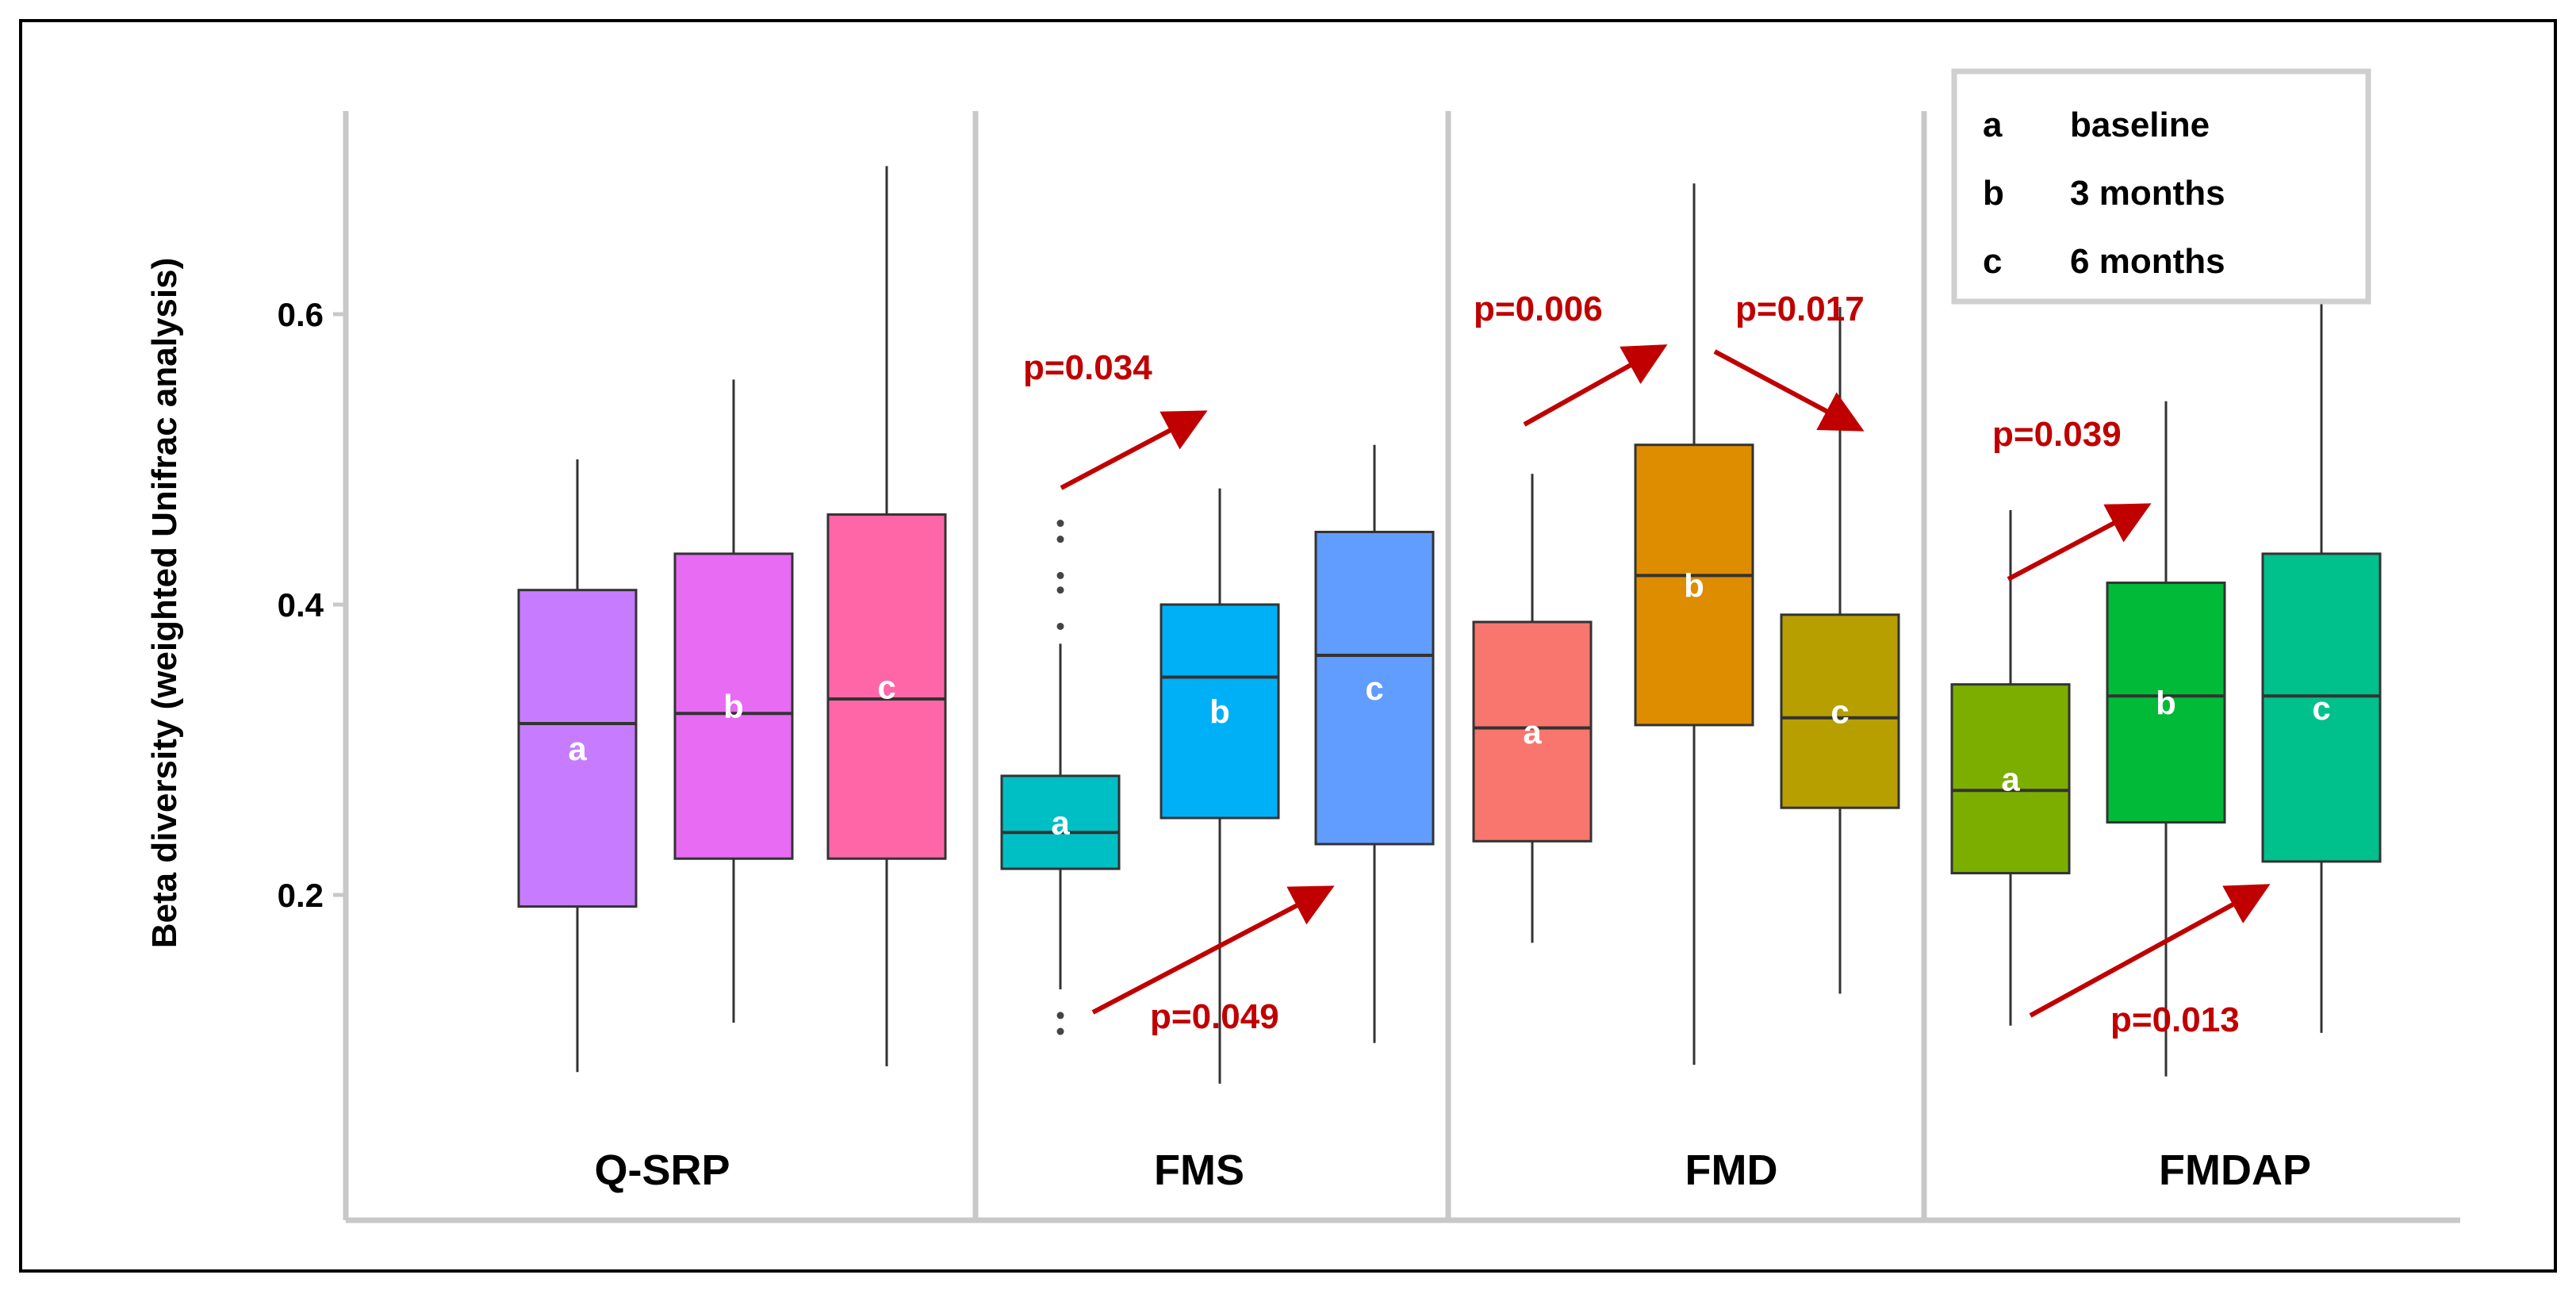 Image resolution: width=2576 pixels, height=1294 pixels. I want to click on p-value-label: p=0.034, so click(1087, 367).